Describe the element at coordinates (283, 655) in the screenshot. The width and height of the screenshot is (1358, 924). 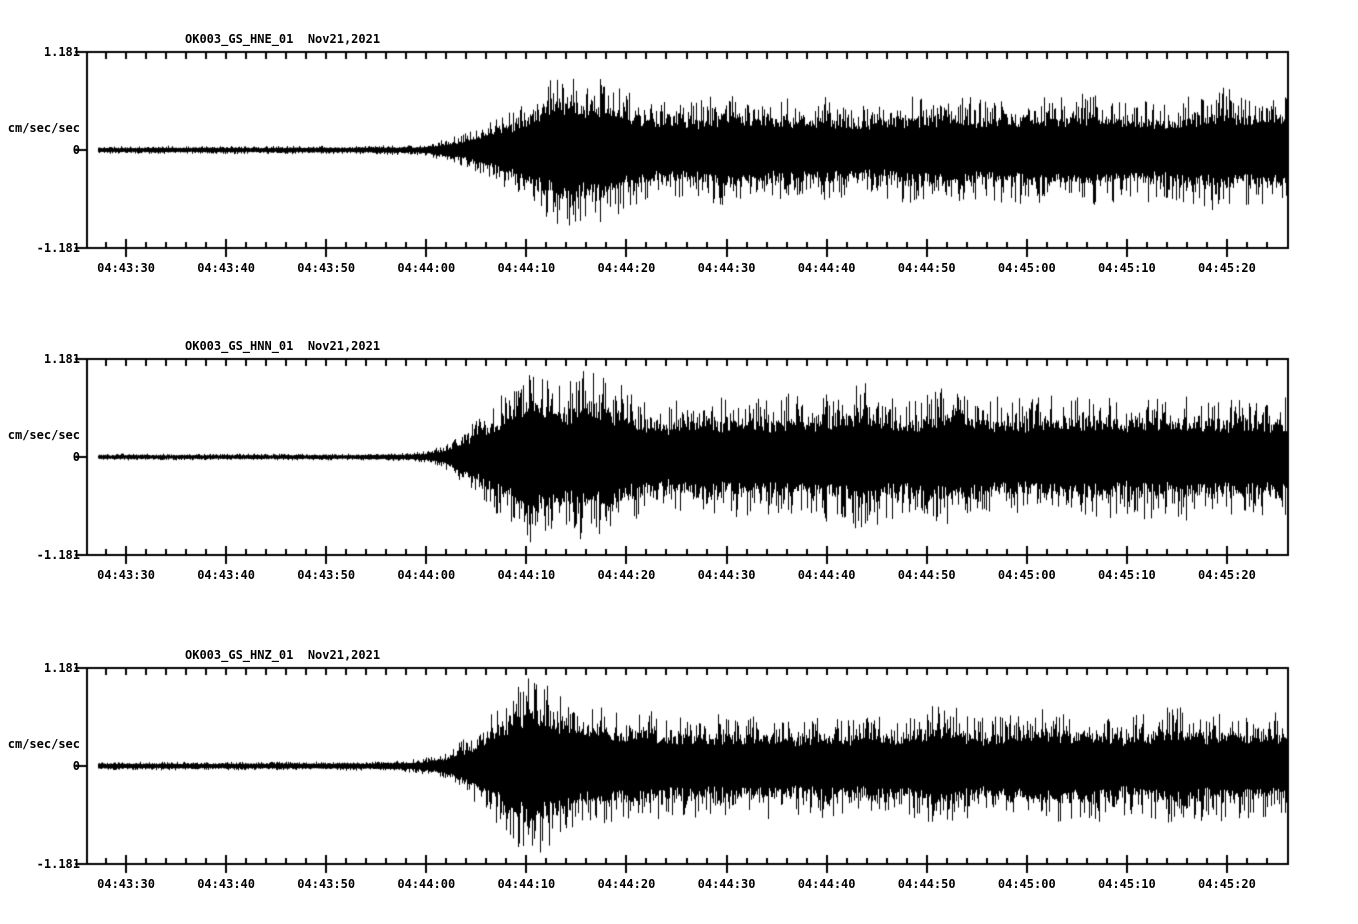
I see `trace-title: OK003_GS_HNZ_01 Nov21,2021` at that location.